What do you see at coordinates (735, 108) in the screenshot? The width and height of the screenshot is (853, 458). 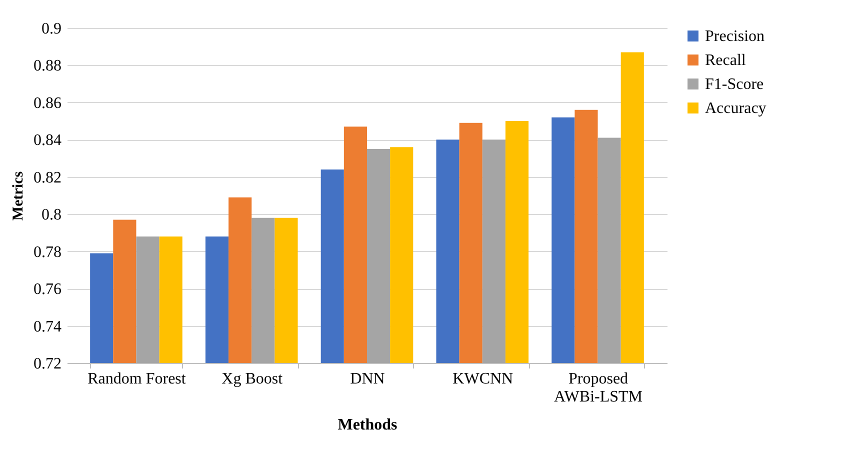 I see `legend-label: Accuracy` at bounding box center [735, 108].